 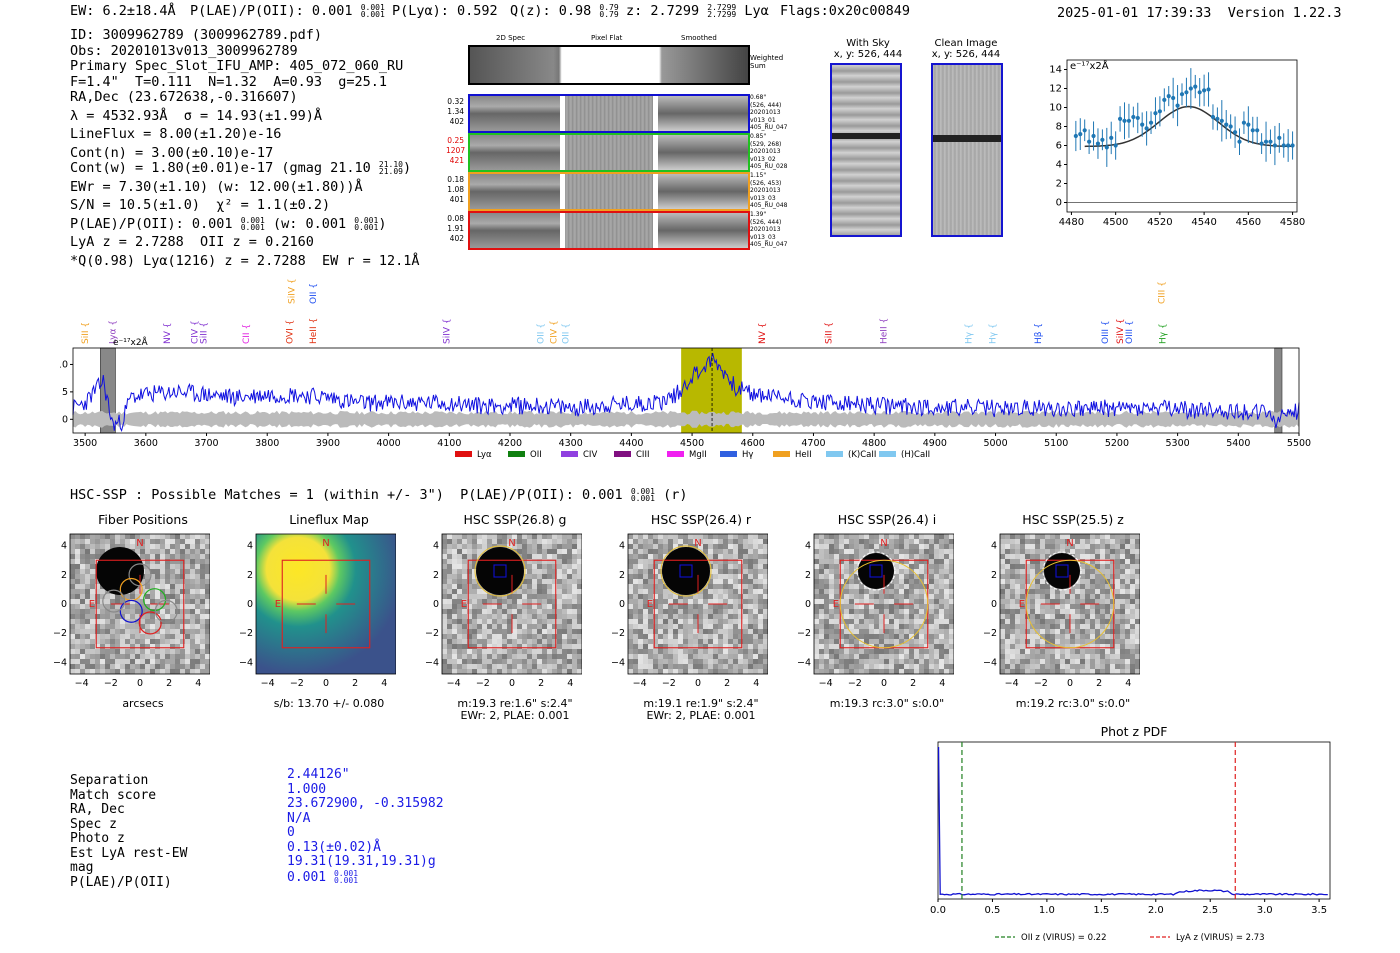 What do you see at coordinates (769, 127) in the screenshot?
I see `spec2d-meta: 405_RU_047` at bounding box center [769, 127].